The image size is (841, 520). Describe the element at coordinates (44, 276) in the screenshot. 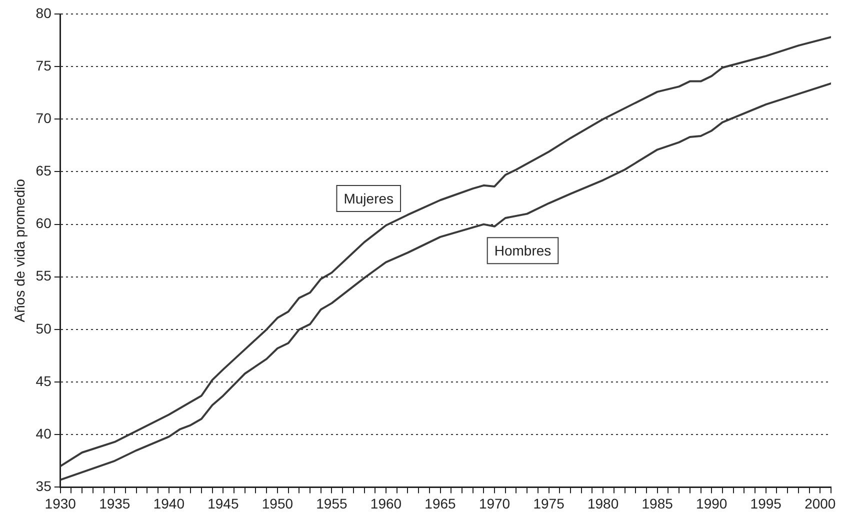

I see `y-tick-label: 55` at that location.